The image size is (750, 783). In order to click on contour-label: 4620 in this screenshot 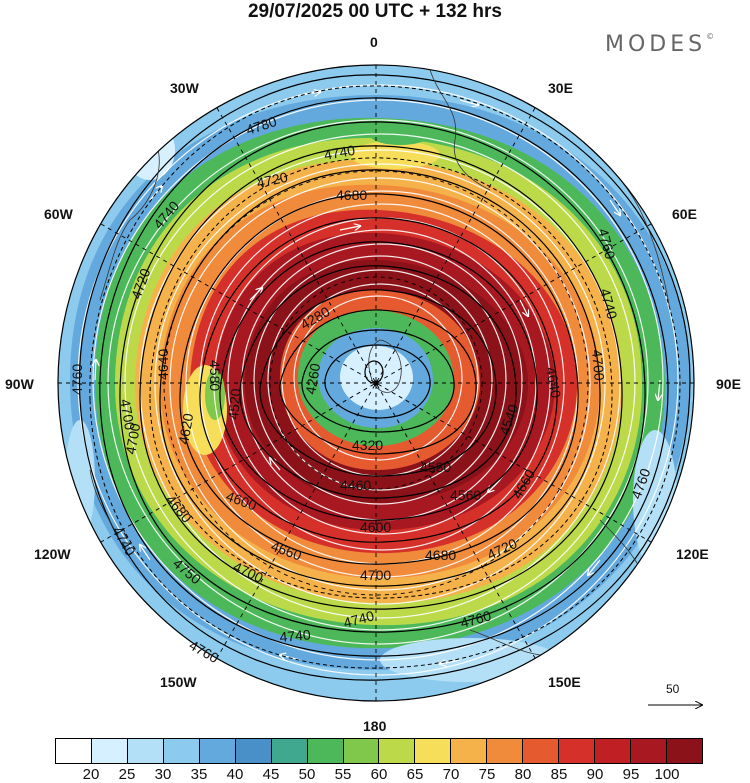, I will do `click(185, 429)`.